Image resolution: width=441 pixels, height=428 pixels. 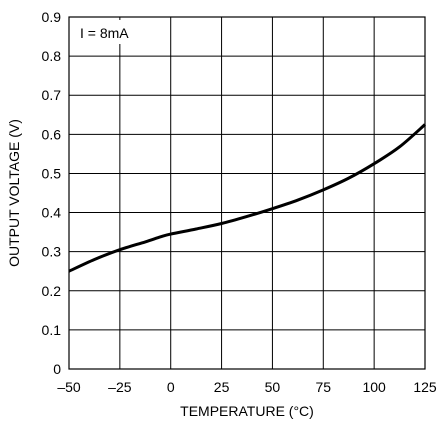 What do you see at coordinates (69, 387) in the screenshot?
I see `x-tick-label: –50` at bounding box center [69, 387].